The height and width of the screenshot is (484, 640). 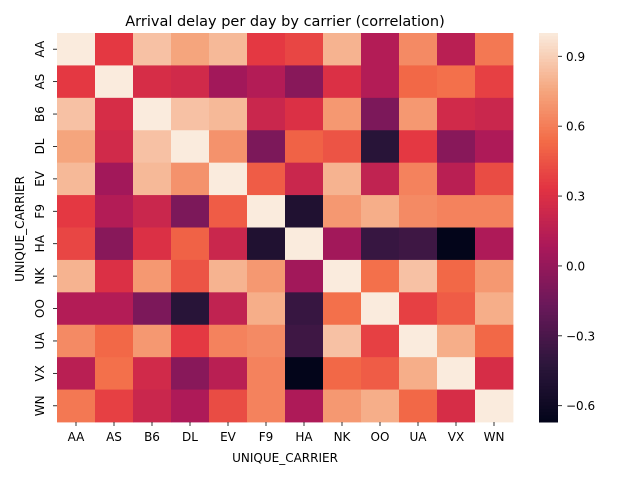 What do you see at coordinates (266, 276) in the screenshot?
I see `heatmap-cell-nk-f9` at bounding box center [266, 276].